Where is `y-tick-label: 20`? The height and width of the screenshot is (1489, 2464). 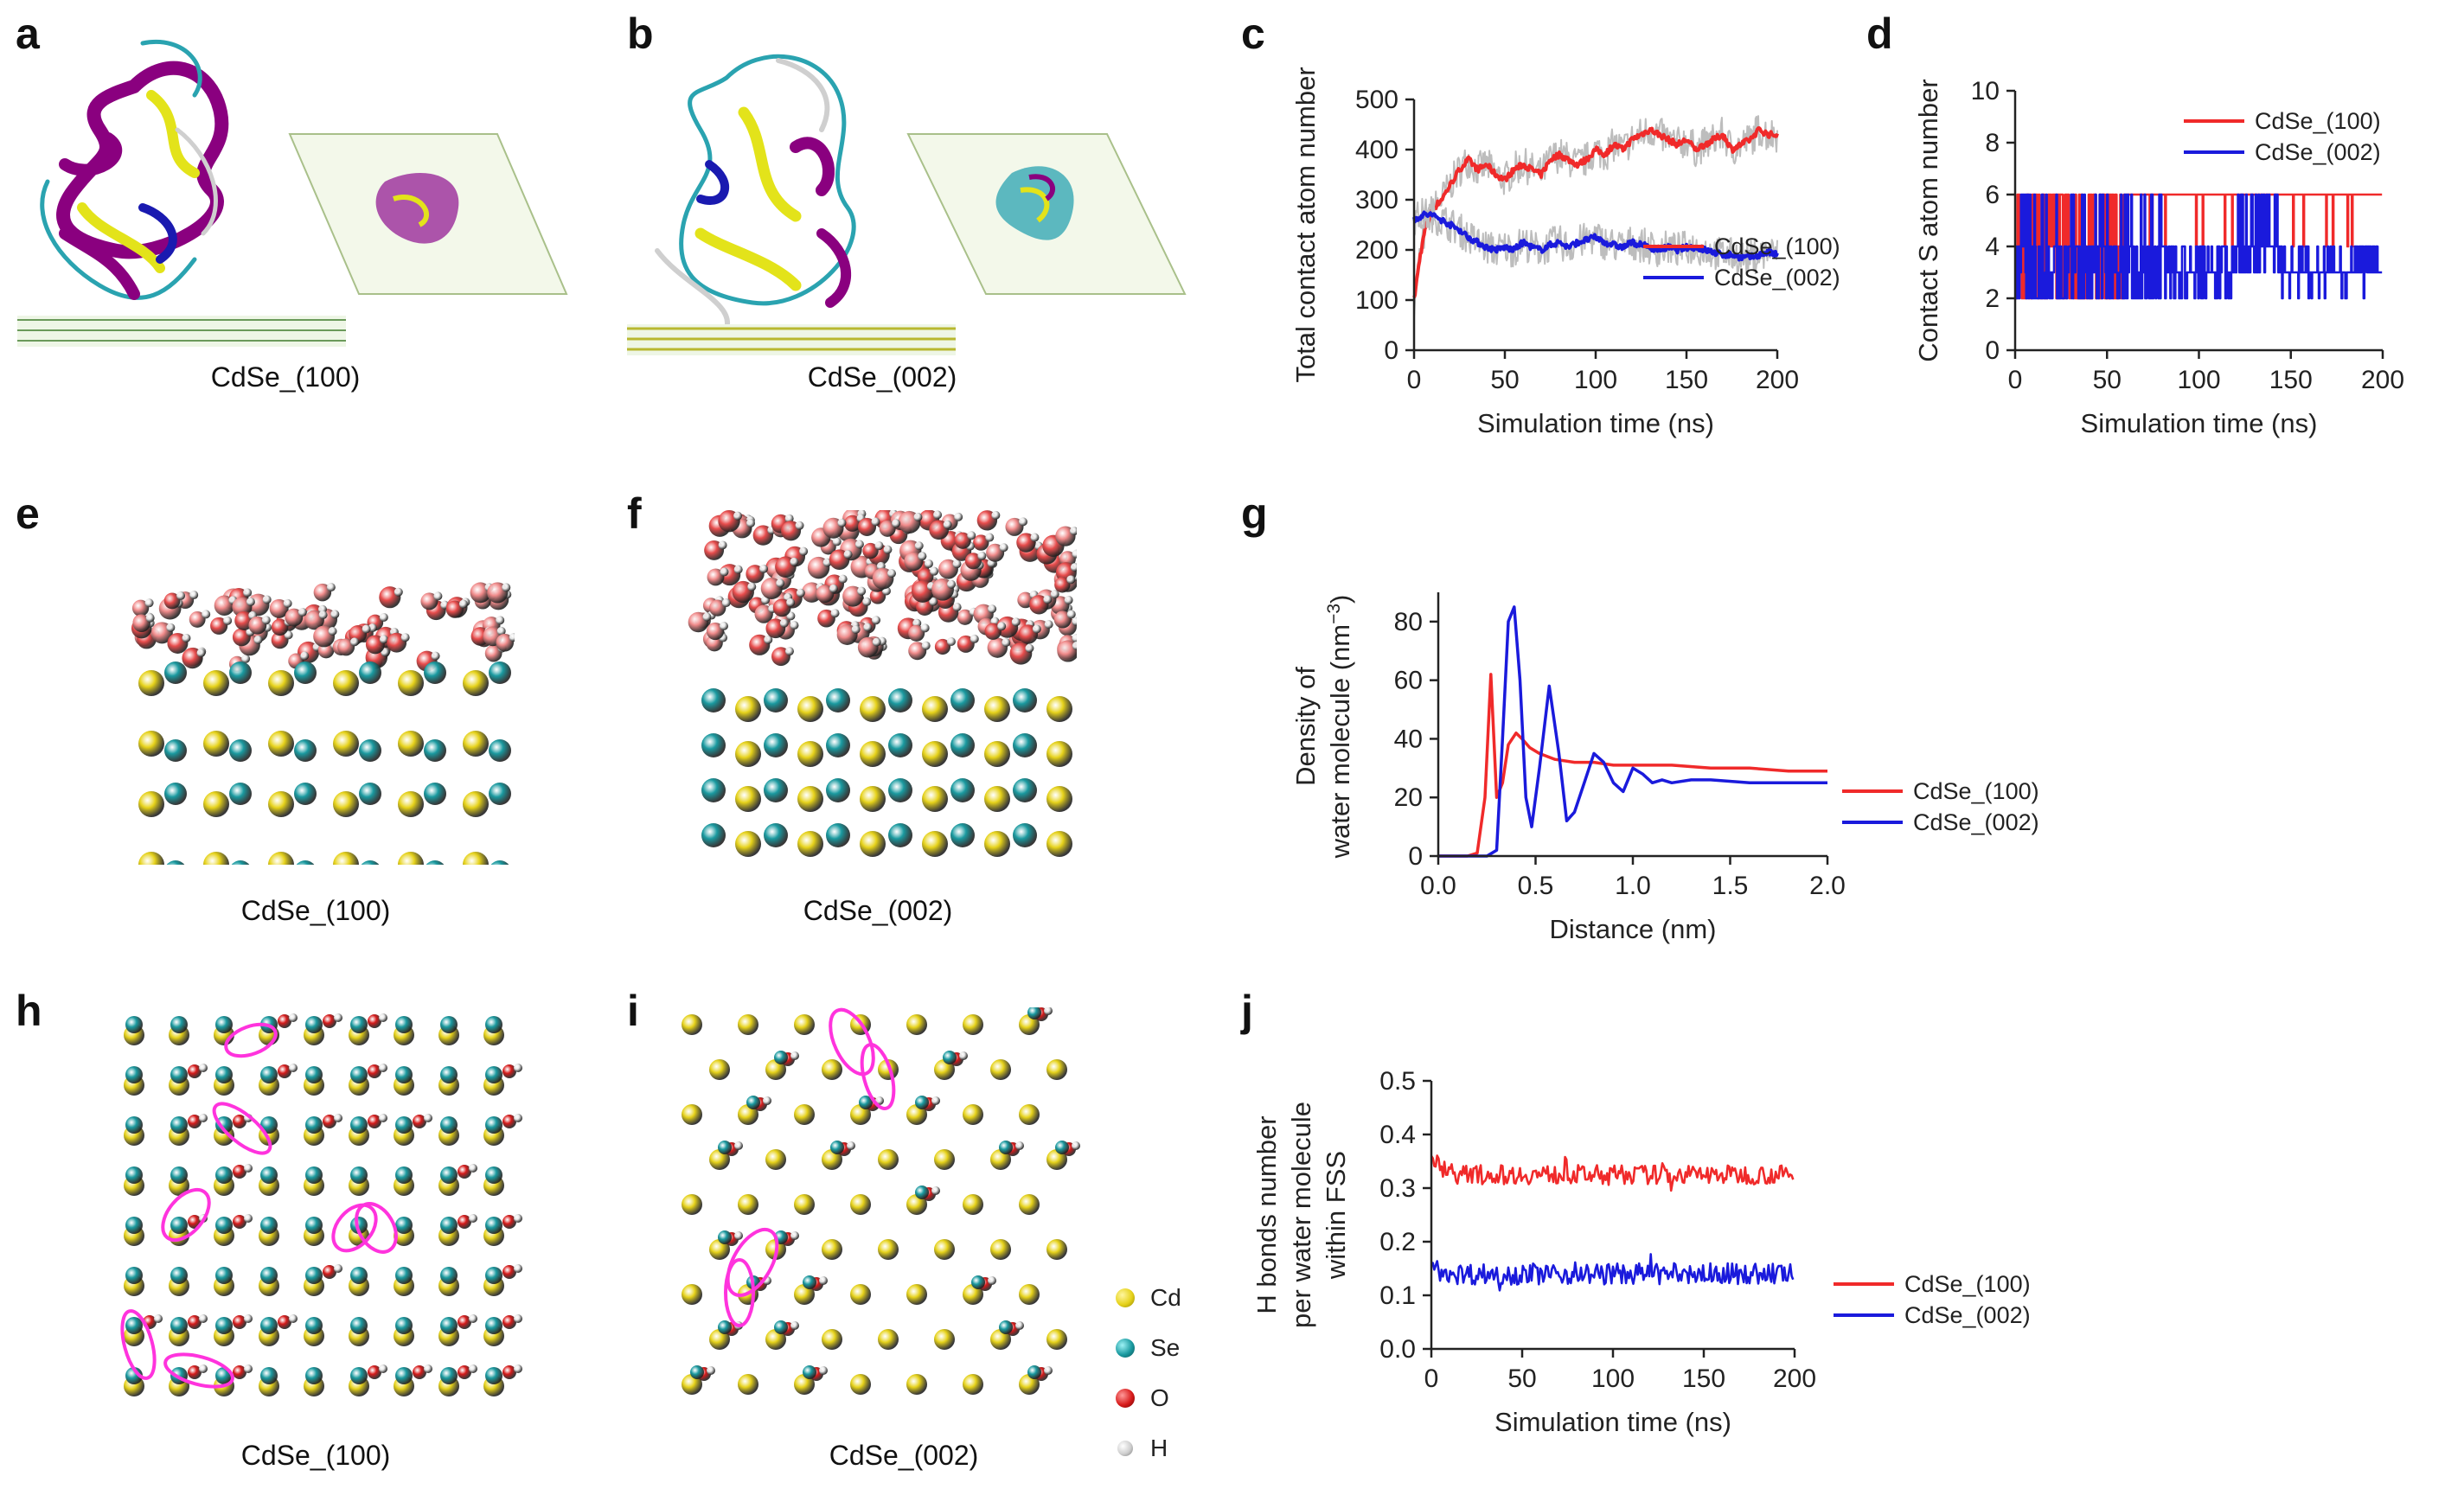
y-tick-label: 20 is located at coordinates (1408, 798).